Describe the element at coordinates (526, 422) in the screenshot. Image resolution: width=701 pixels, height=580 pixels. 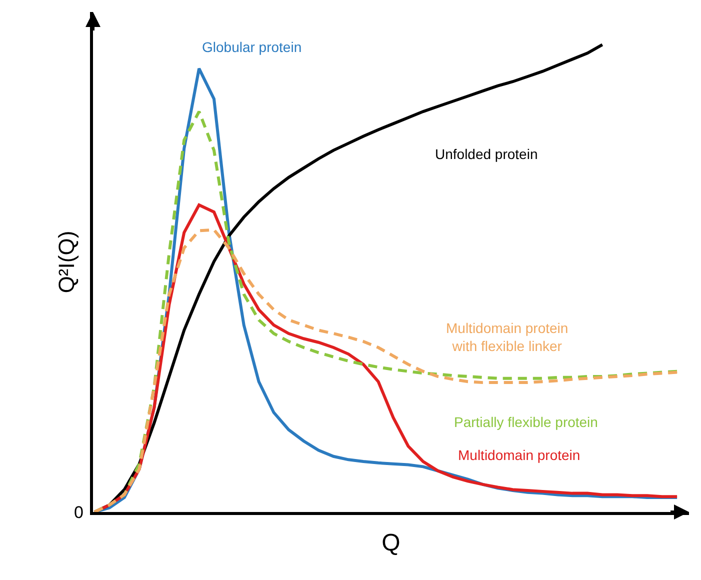
I see `text: Partially flexible protein` at that location.